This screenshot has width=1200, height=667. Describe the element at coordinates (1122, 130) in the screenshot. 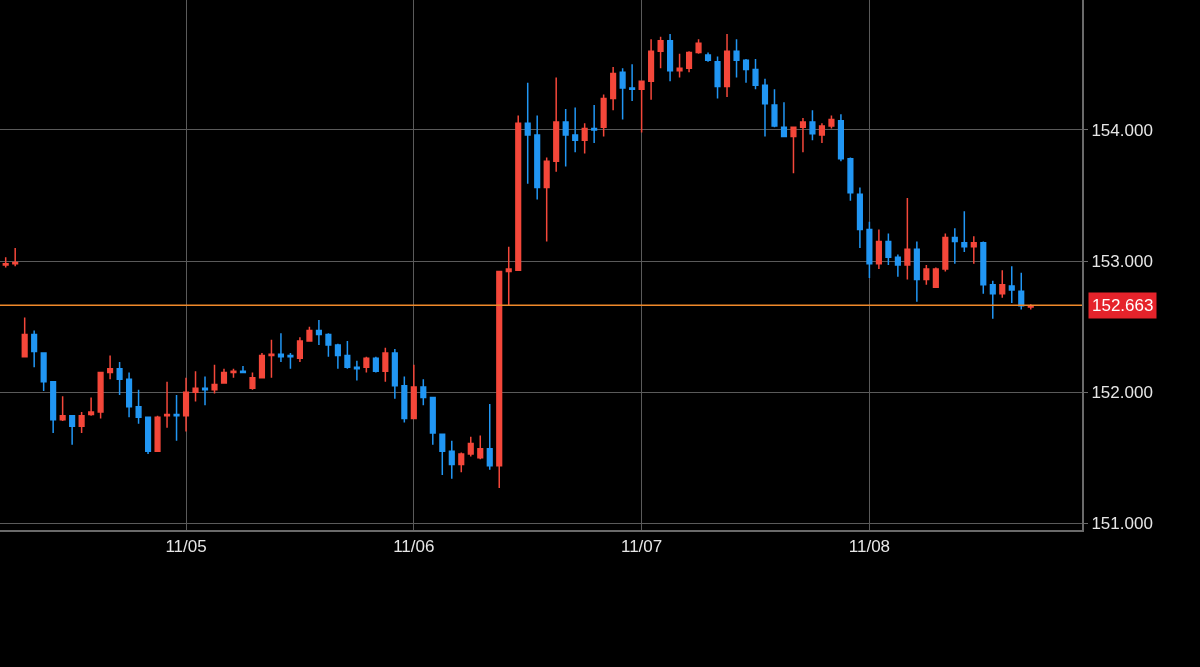

I see `y-tick-label: 154.000` at that location.